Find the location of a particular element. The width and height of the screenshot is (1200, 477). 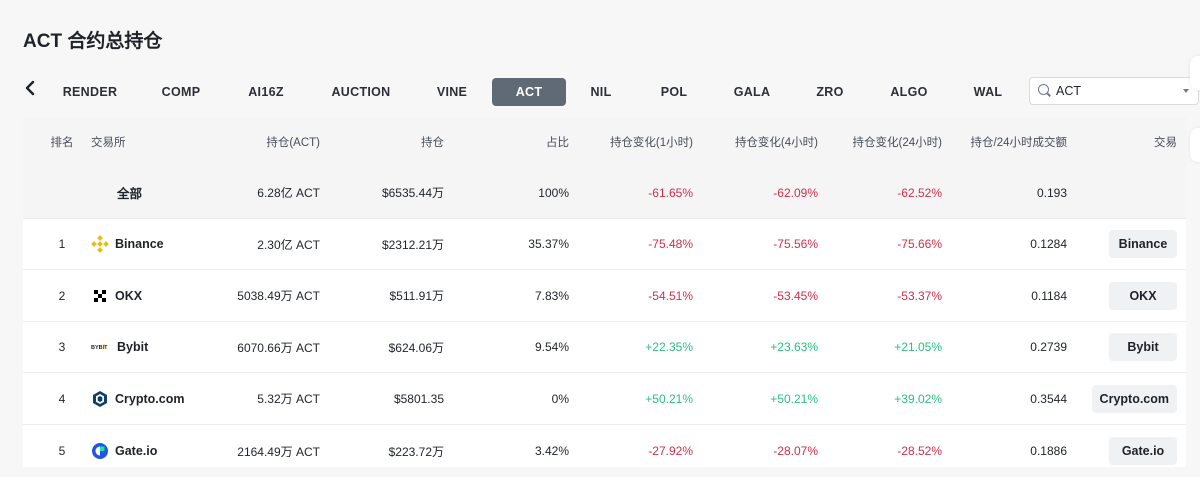

trade-button-okx: OKX is located at coordinates (1143, 295).